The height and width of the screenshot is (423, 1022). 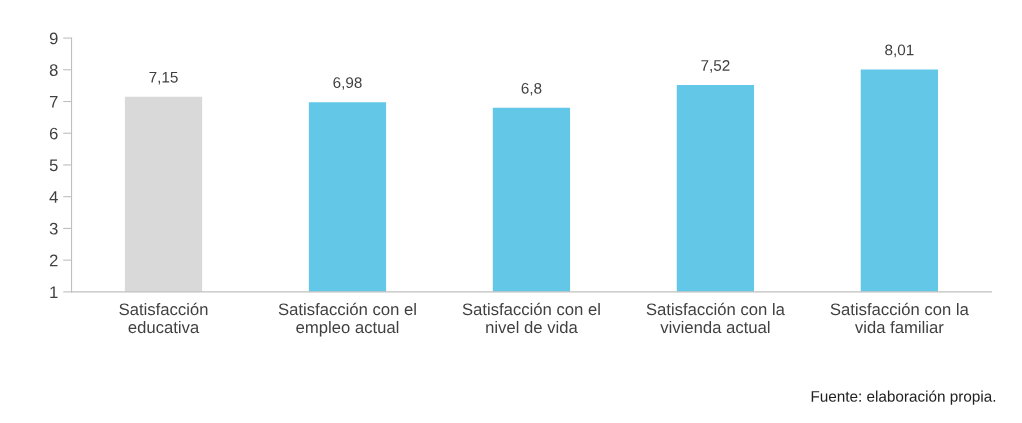 What do you see at coordinates (163, 78) in the screenshot?
I see `data-label: 7,15` at bounding box center [163, 78].